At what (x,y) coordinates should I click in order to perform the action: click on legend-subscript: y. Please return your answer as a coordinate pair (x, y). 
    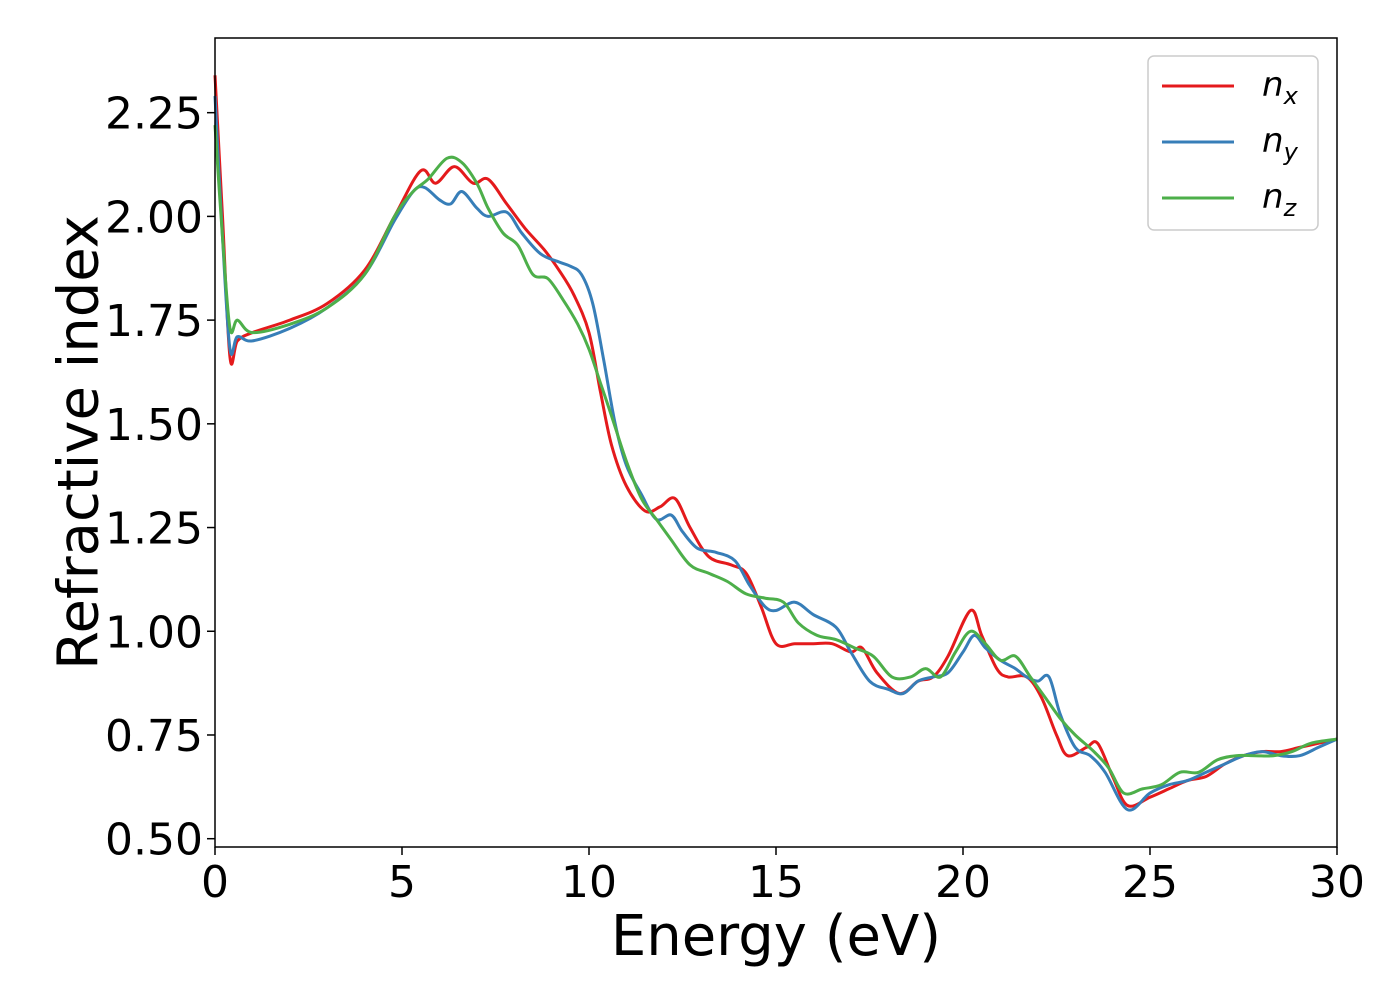
    Looking at the image, I should click on (1291, 152).